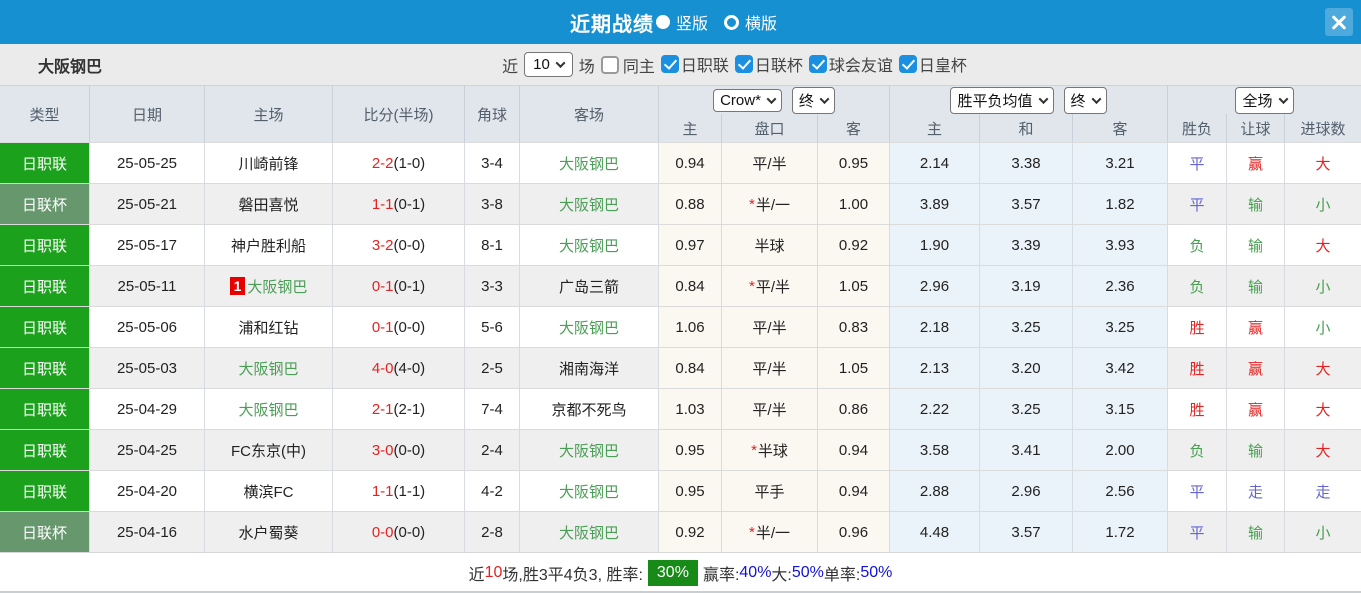  Describe the element at coordinates (854, 128) in the screenshot. I see `subheader-let-away: 客` at that location.